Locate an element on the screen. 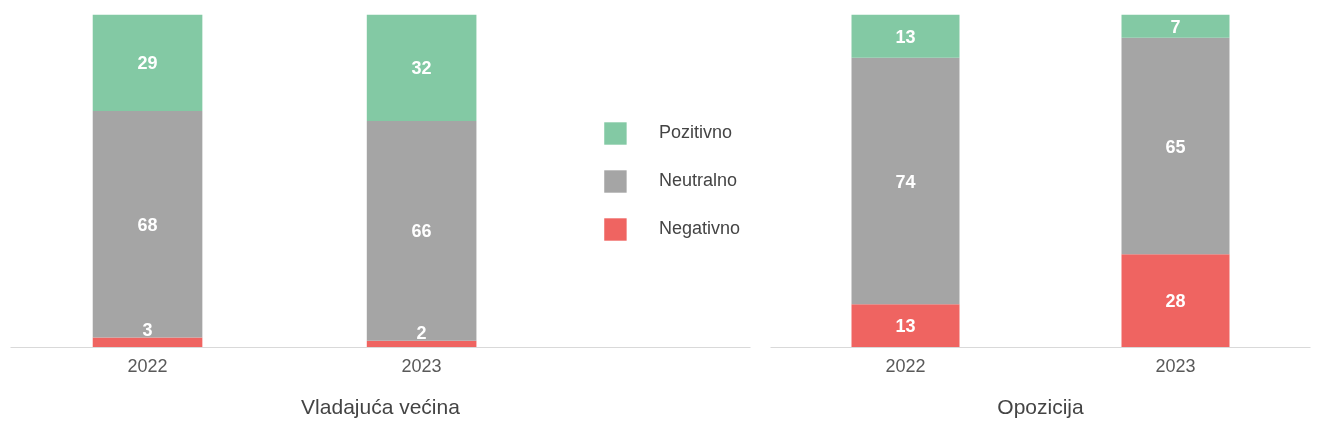  data-label: 28 is located at coordinates (1175, 301).